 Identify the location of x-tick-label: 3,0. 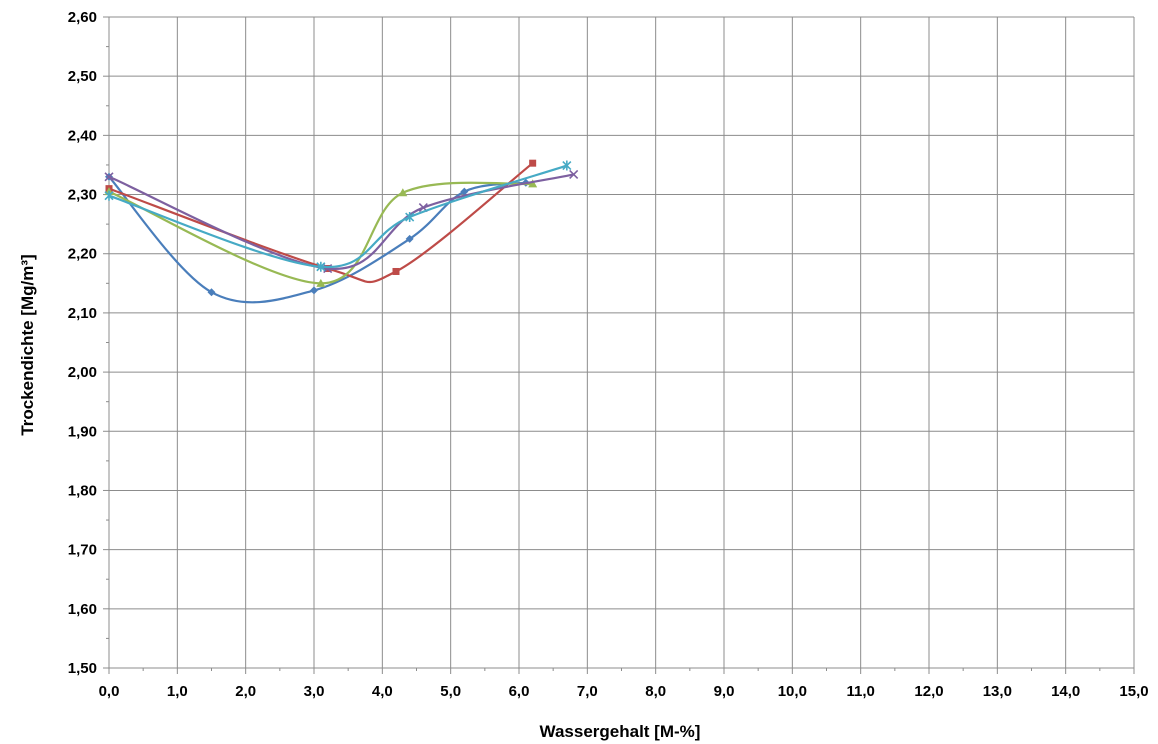
(314, 691).